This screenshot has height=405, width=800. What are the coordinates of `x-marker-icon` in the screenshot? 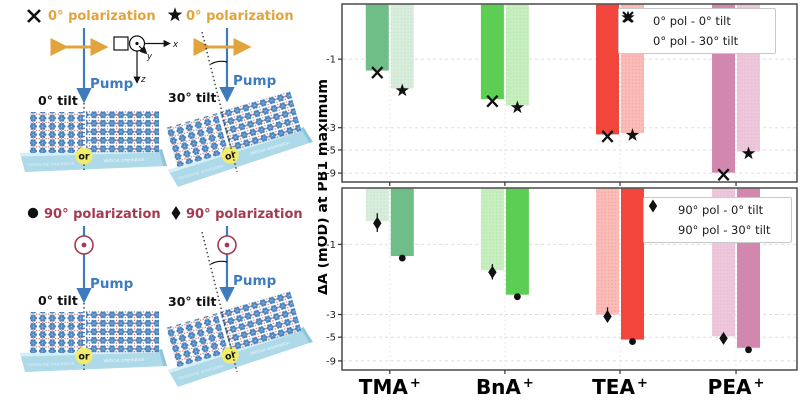 It's located at (34, 16).